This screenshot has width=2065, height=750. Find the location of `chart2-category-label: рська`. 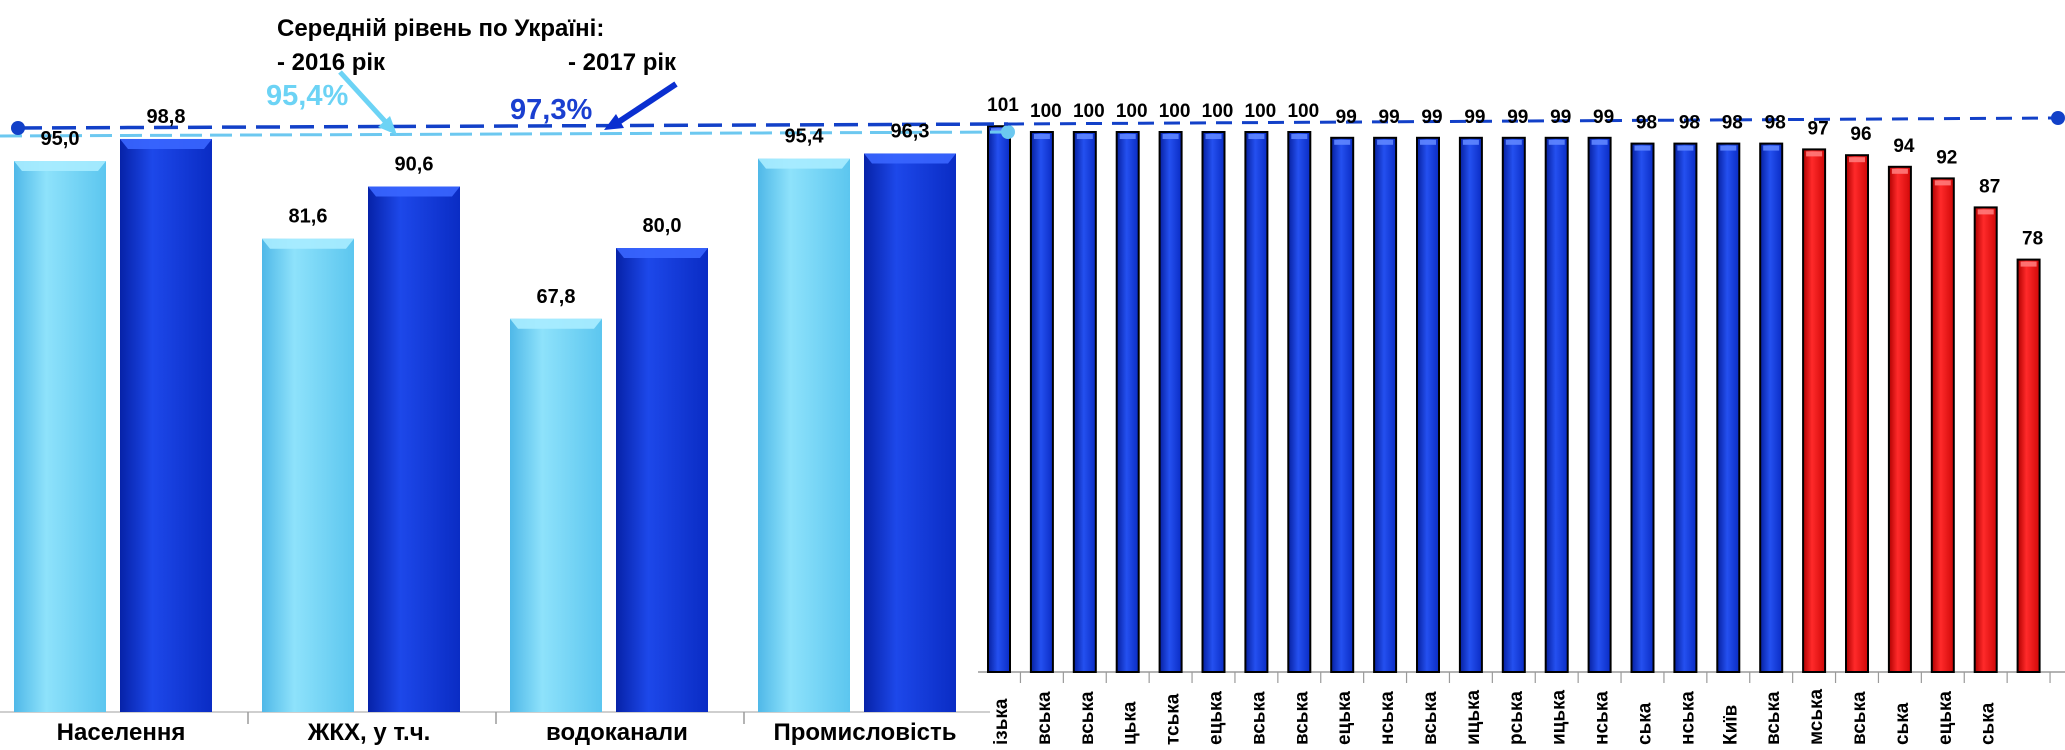

chart2-category-label: рська is located at coordinates (1516, 718).